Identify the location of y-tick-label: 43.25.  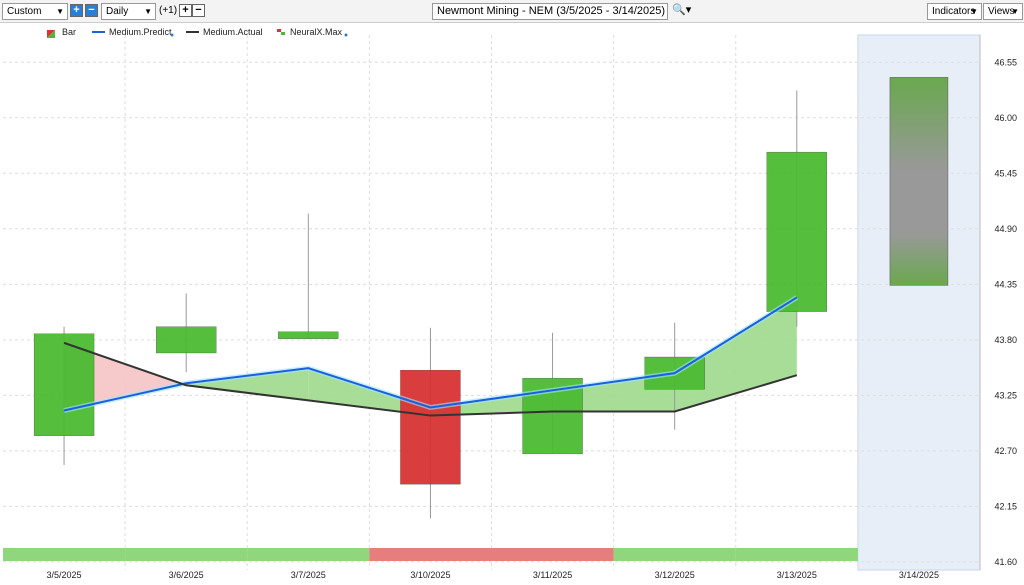
(1005, 395).